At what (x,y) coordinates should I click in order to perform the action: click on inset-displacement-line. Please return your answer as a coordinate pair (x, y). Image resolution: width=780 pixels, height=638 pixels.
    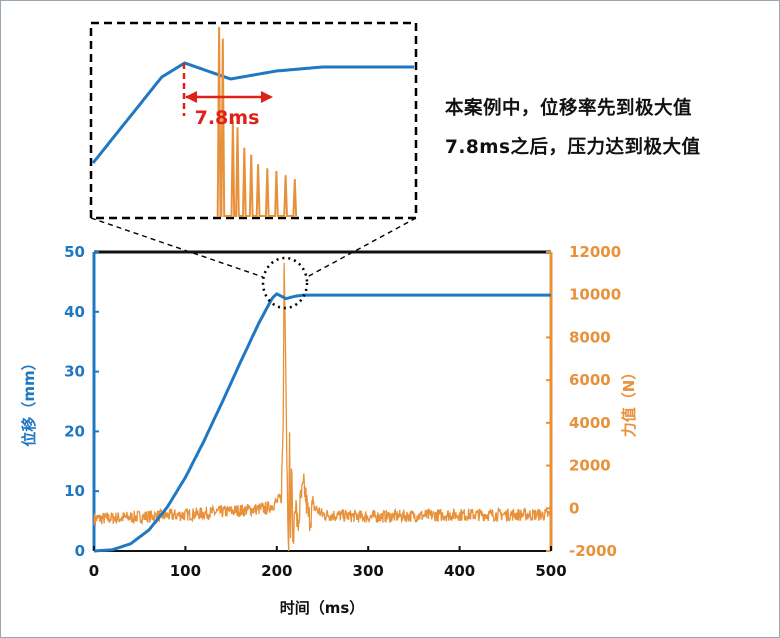
    Looking at the image, I should click on (252, 112).